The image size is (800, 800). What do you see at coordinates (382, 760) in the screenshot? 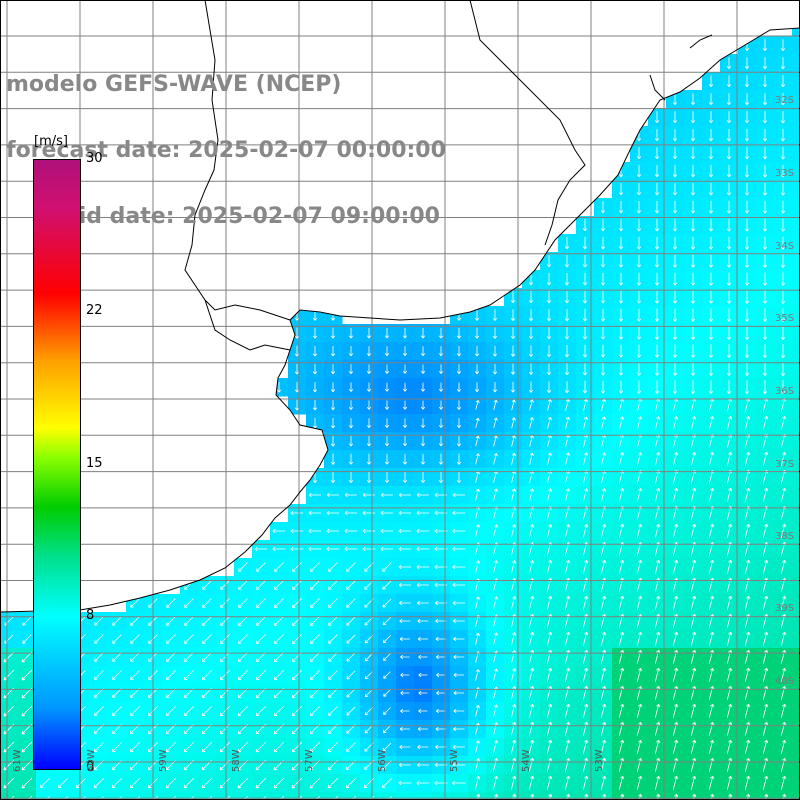
I see `lon-label: 56W` at bounding box center [382, 760].